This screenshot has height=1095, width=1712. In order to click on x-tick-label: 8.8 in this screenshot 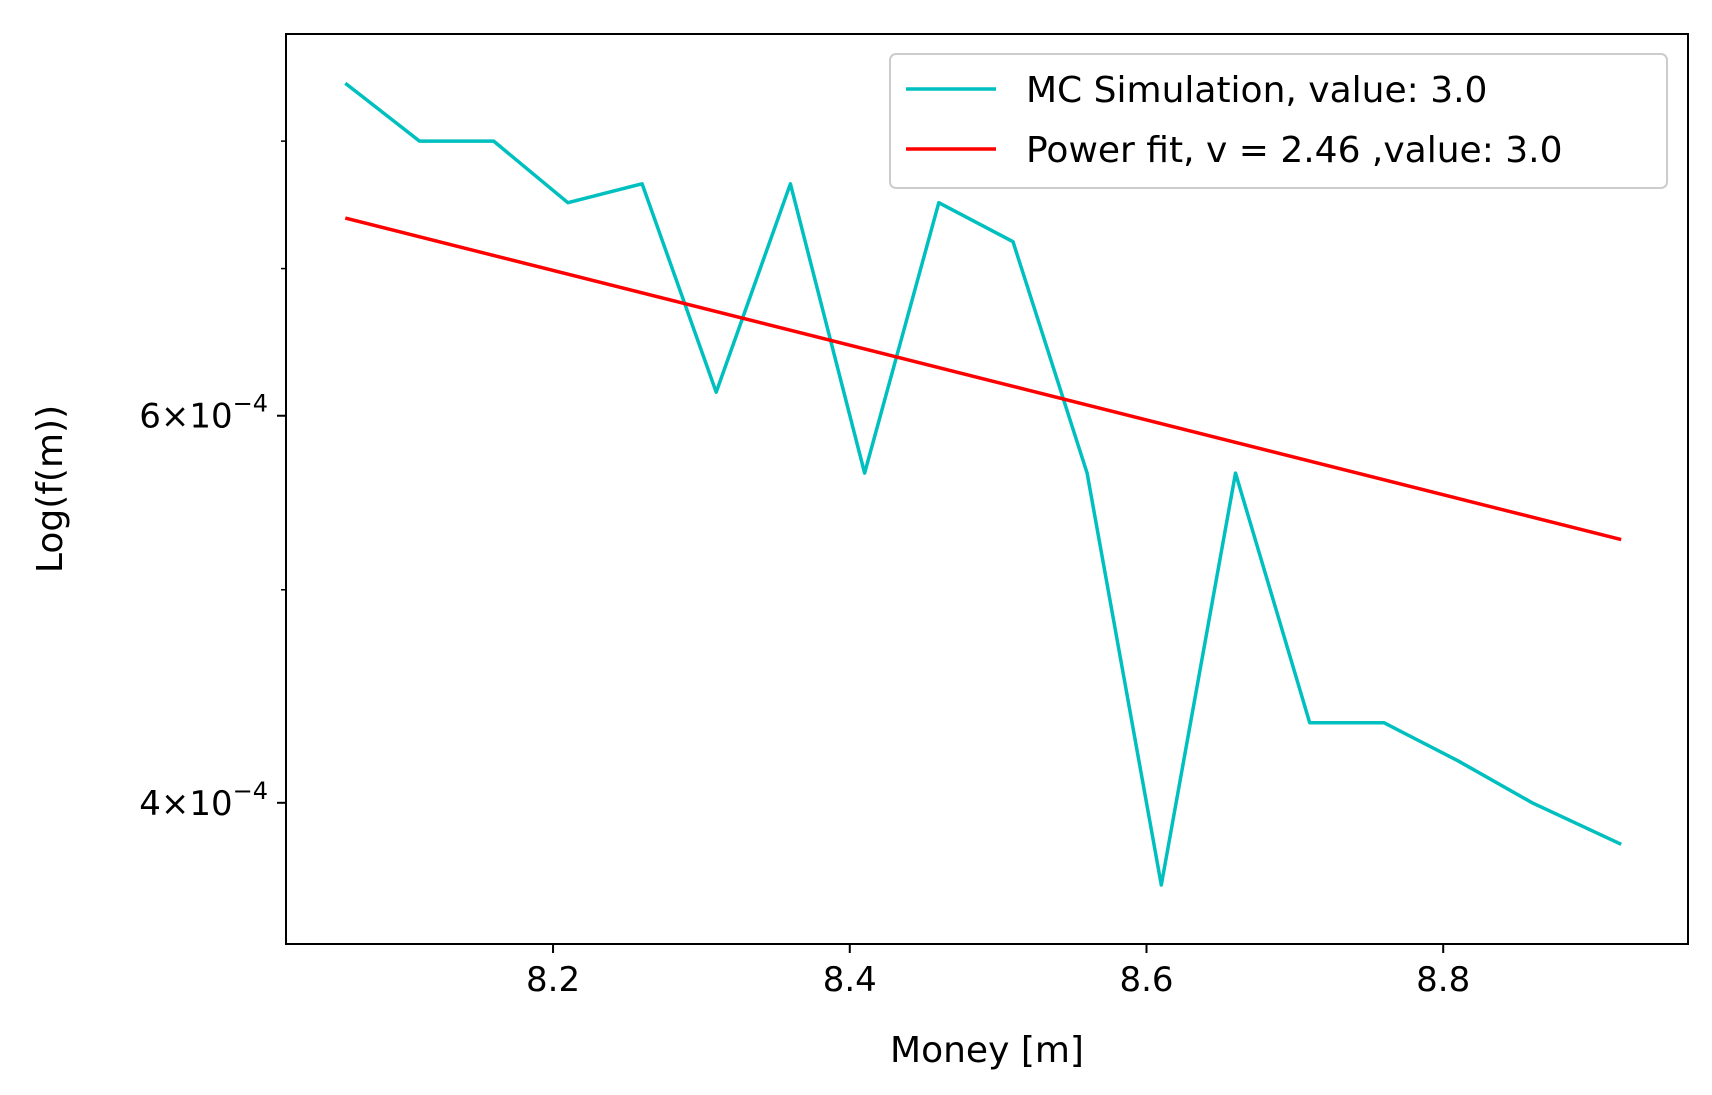, I will do `click(1443, 980)`.